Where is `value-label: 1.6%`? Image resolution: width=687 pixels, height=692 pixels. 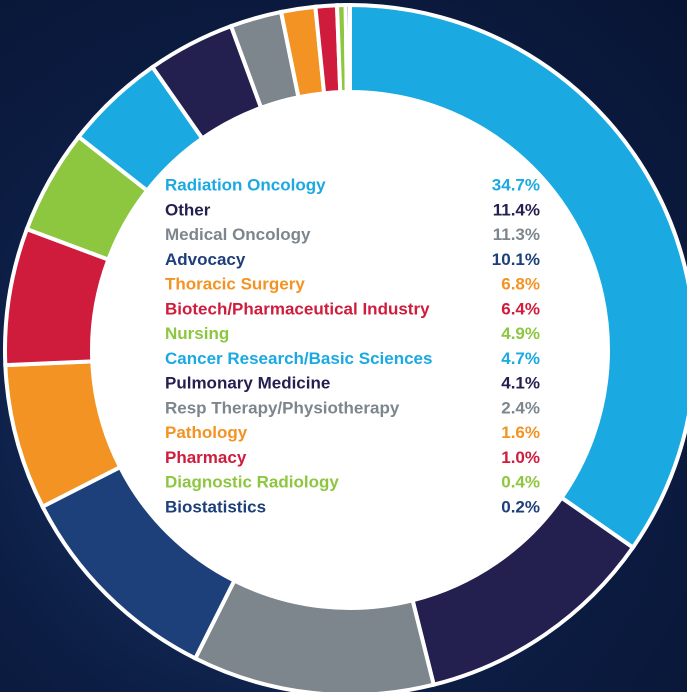 value-label: 1.6% is located at coordinates (520, 432).